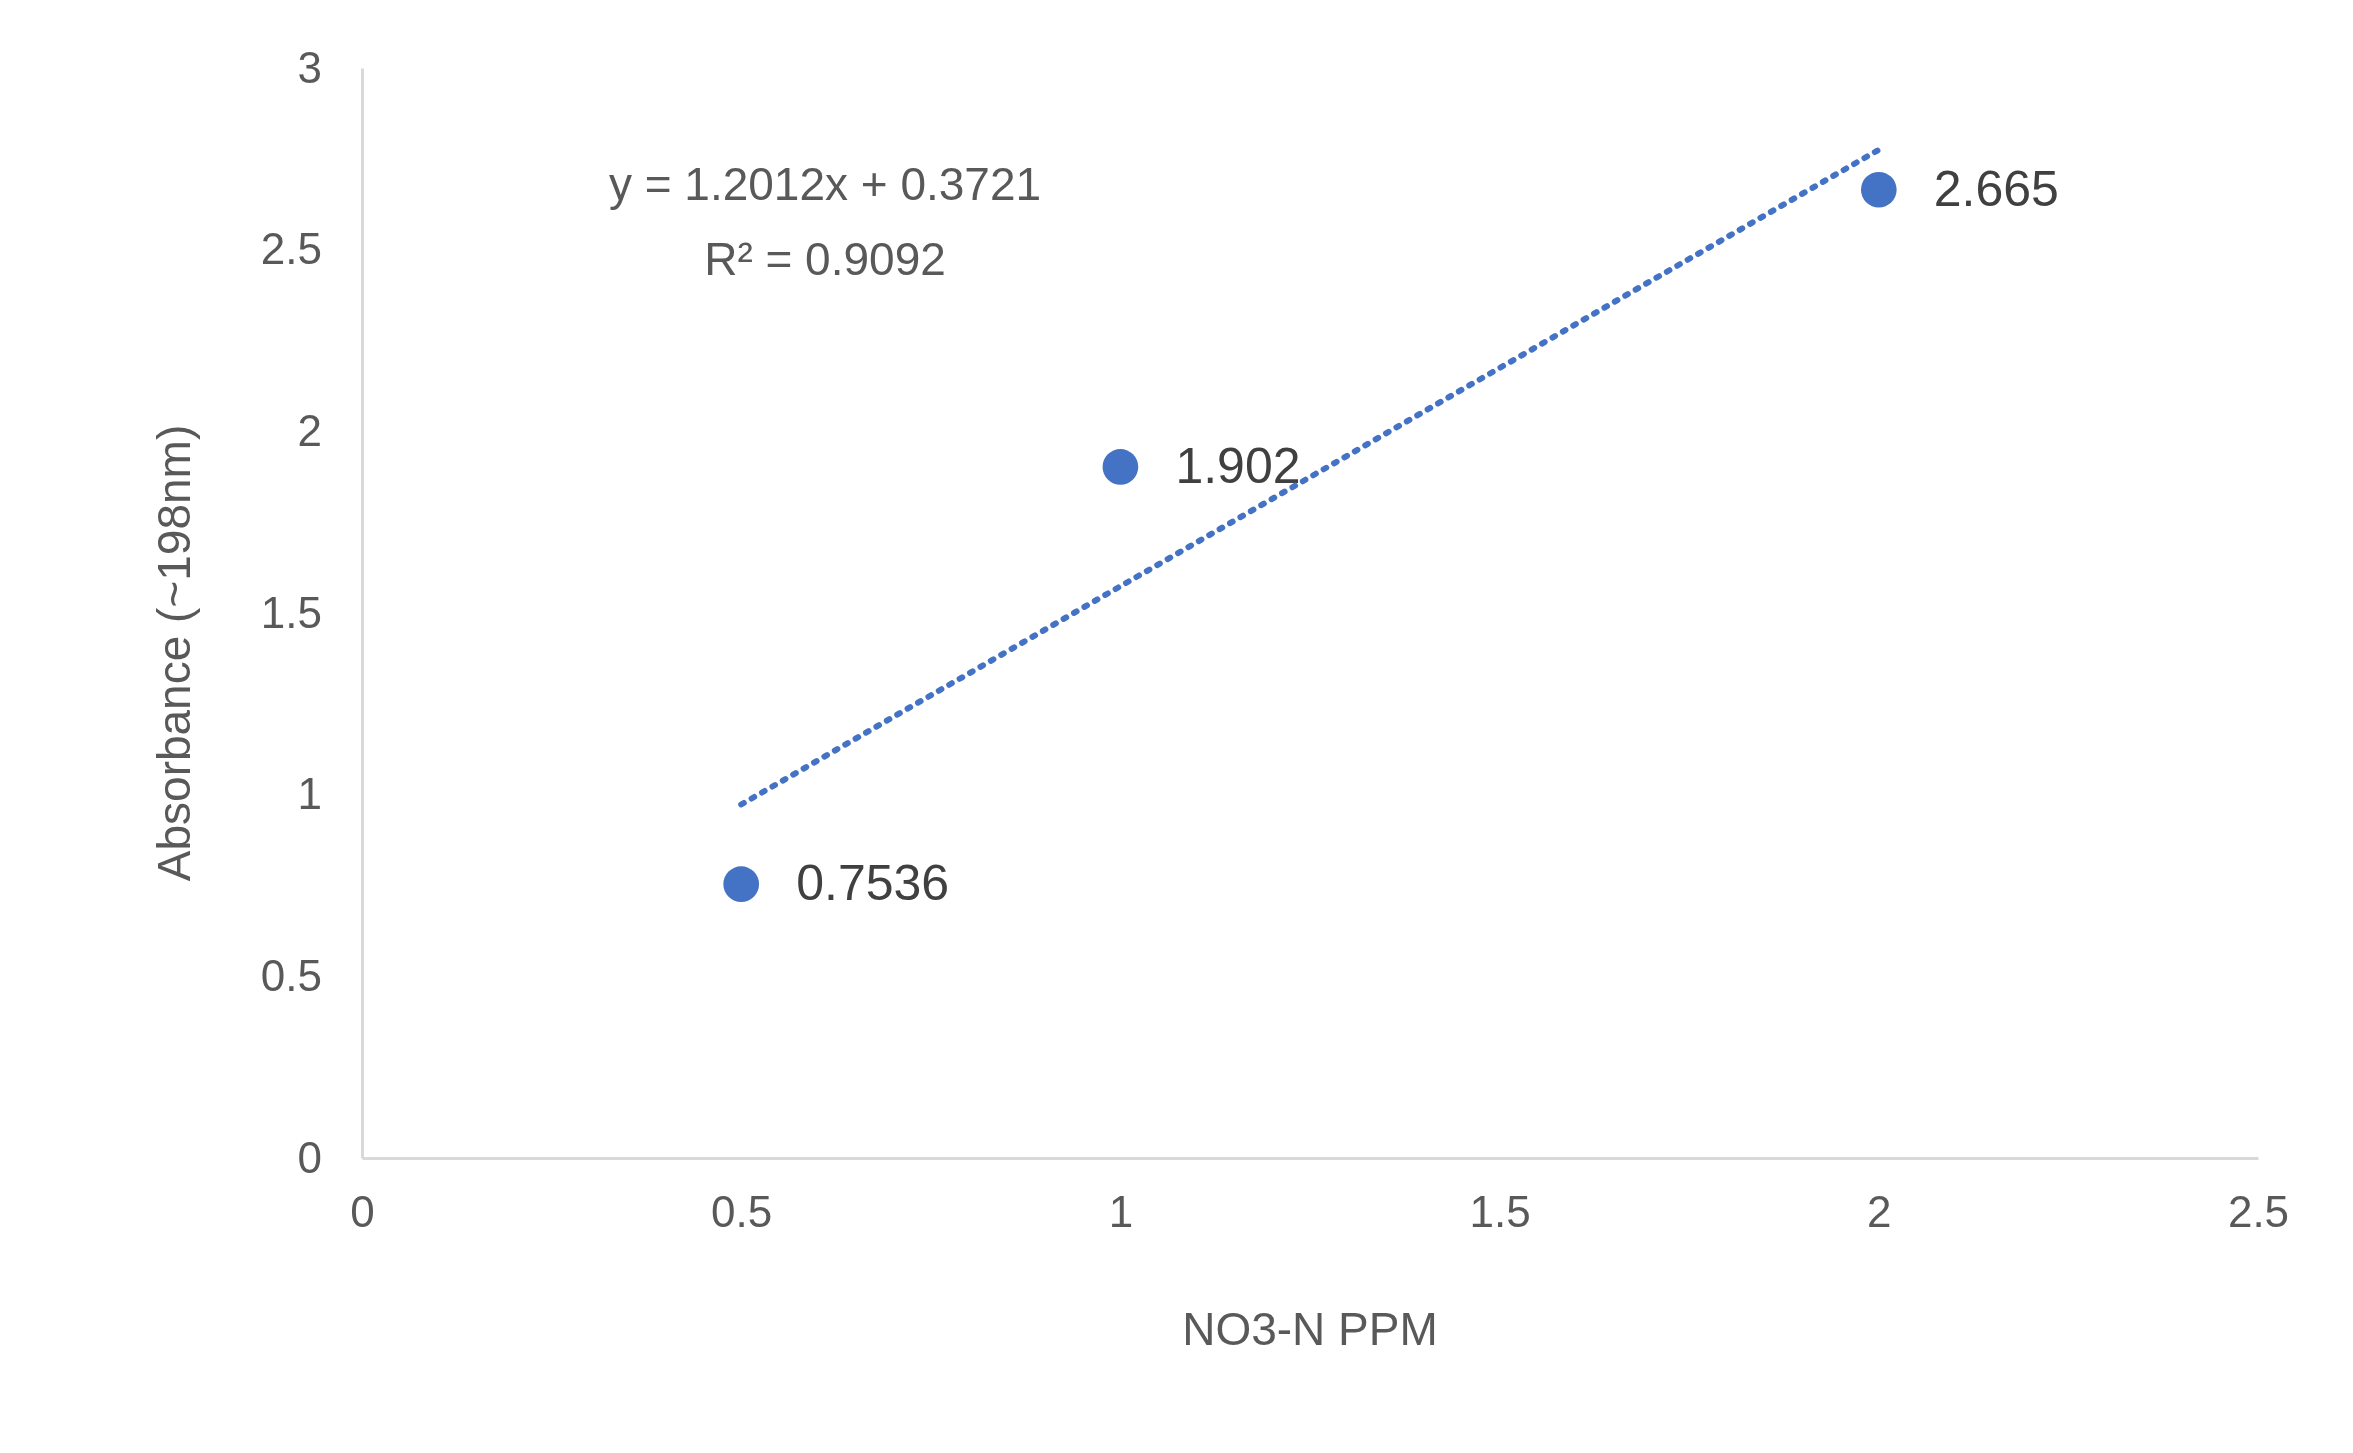 The height and width of the screenshot is (1453, 2353). I want to click on data-label: 2.665, so click(1996, 188).